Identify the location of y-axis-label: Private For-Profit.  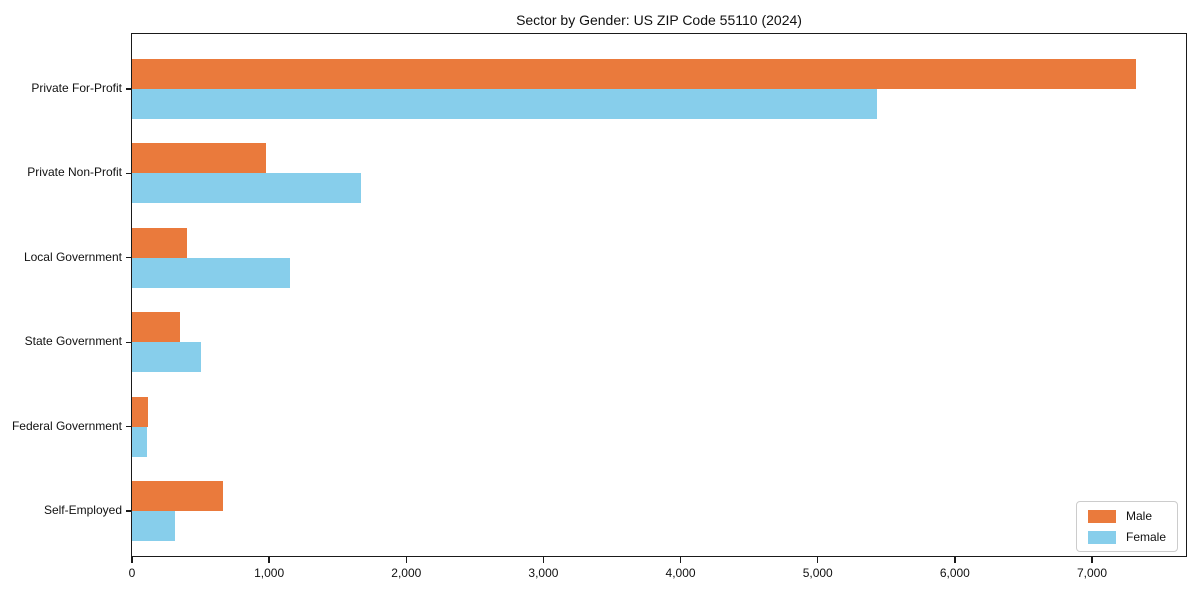
(76, 88).